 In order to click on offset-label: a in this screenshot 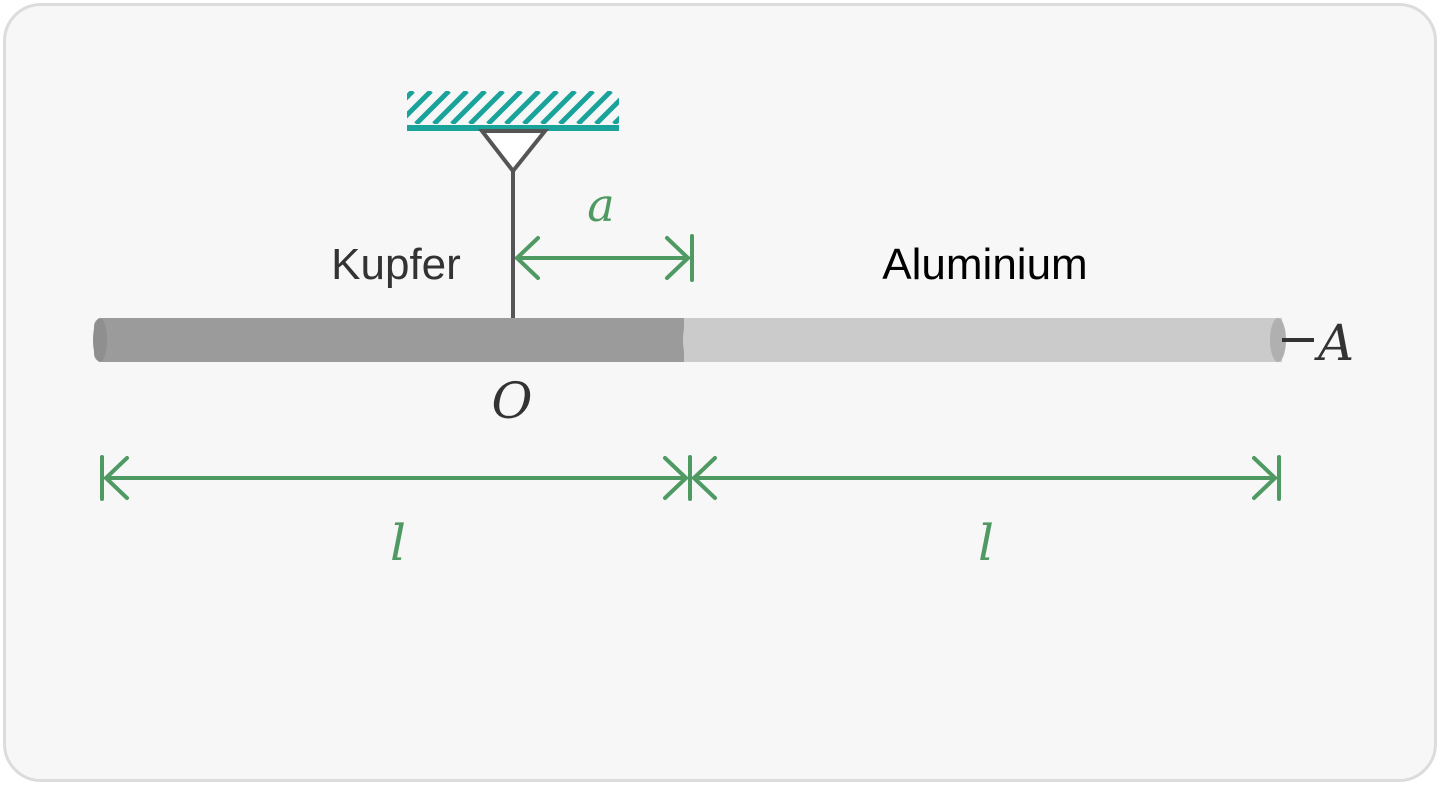, I will do `click(600, 205)`.